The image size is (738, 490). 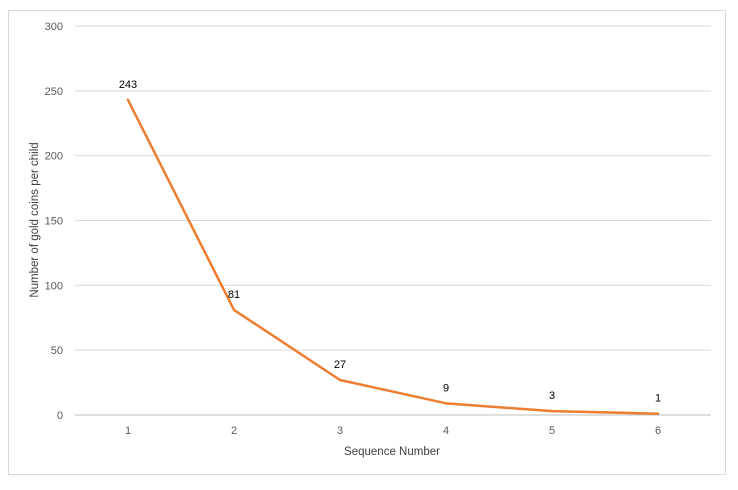 What do you see at coordinates (60, 416) in the screenshot?
I see `y-tick-label: 0` at bounding box center [60, 416].